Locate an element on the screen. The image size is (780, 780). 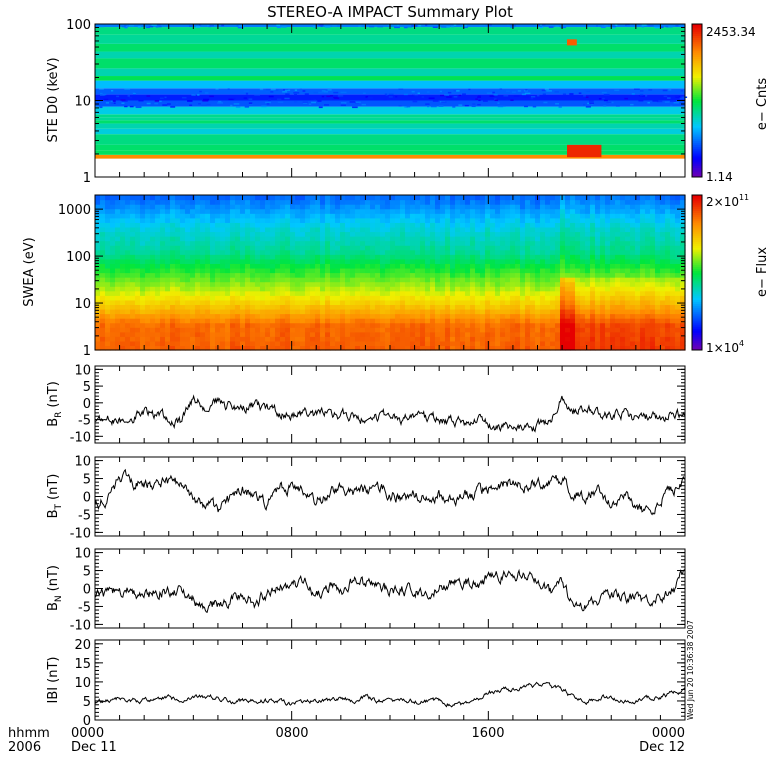
br-y-label-symbol: B is located at coordinates (53, 422).